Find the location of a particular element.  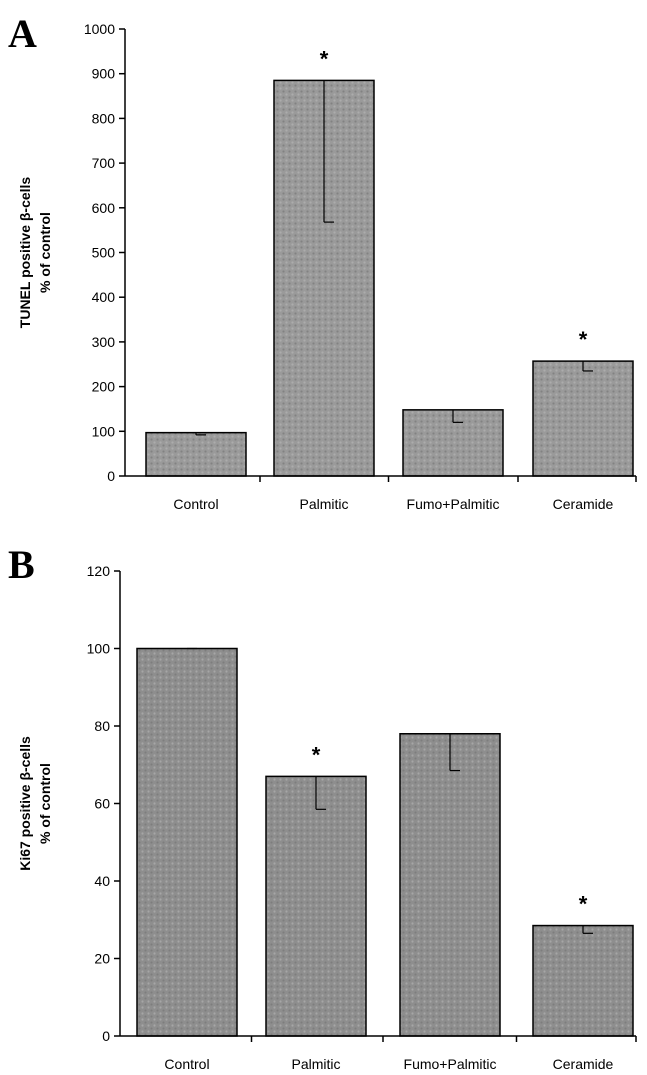

chart-a-y-tick-label-10: 1000 is located at coordinates (99, 29).